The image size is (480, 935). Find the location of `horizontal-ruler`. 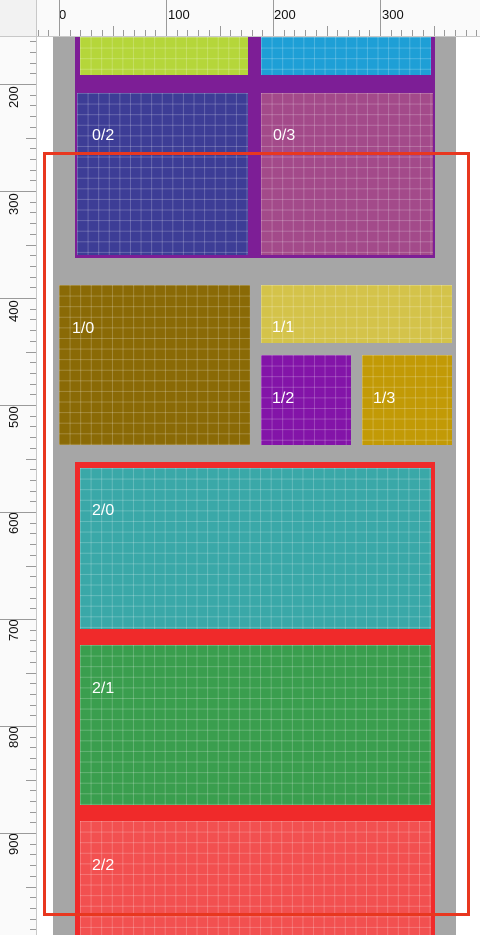

horizontal-ruler is located at coordinates (240, 18).